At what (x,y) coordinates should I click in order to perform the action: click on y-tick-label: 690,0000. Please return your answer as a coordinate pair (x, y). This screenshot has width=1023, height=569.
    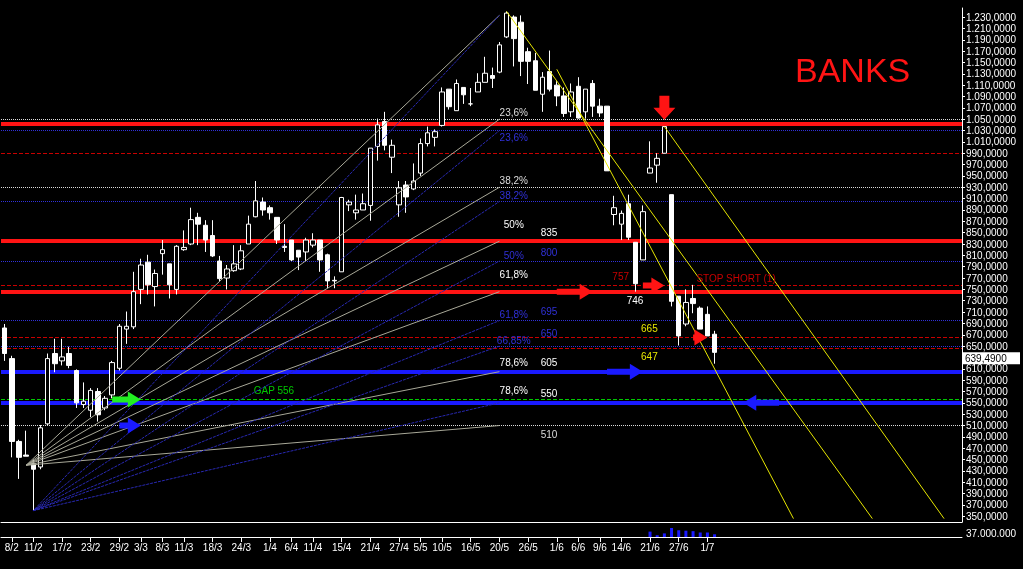
    Looking at the image, I should click on (987, 323).